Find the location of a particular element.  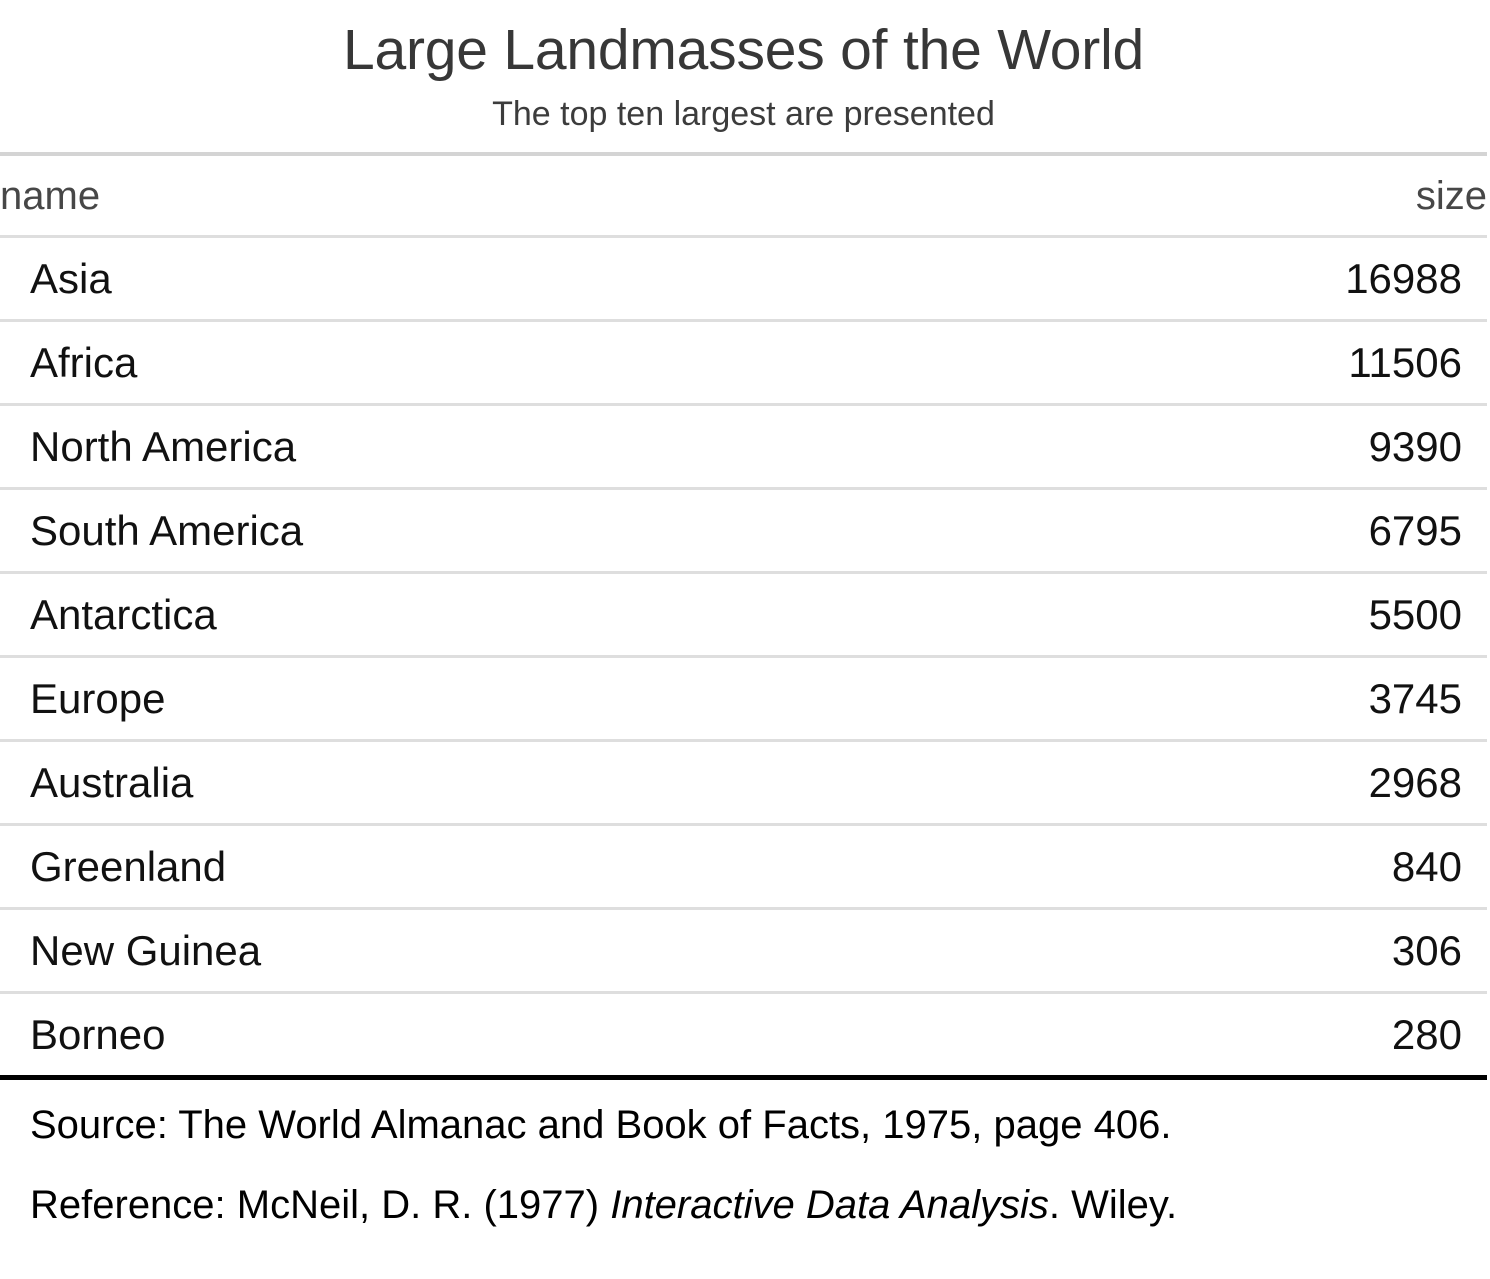

table-row: Australia 2968 is located at coordinates (743, 783).